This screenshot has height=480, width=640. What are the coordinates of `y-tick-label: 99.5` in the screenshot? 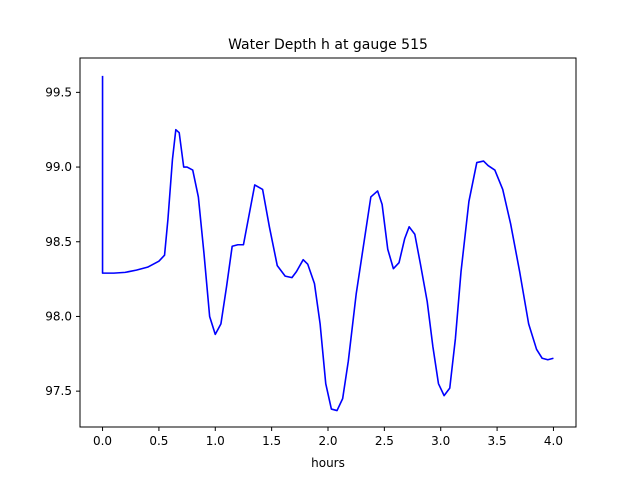 It's located at (58, 92).